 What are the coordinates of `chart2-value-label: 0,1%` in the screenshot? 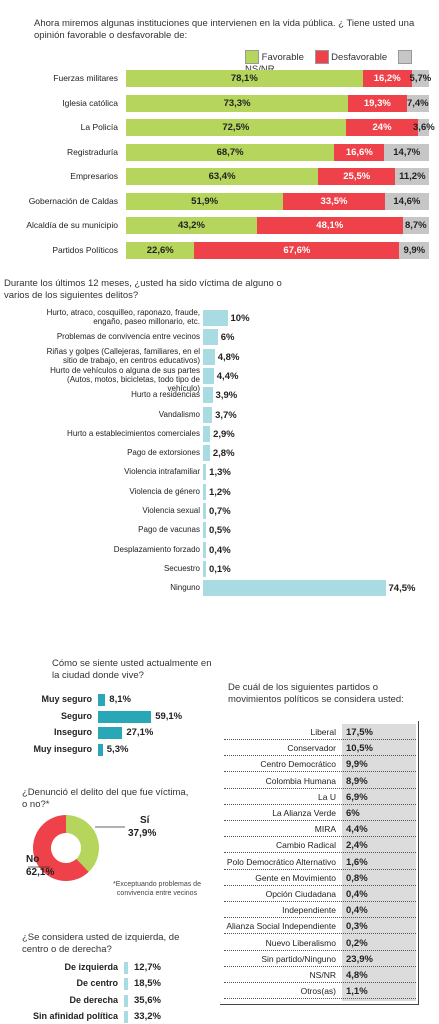 It's located at (220, 569).